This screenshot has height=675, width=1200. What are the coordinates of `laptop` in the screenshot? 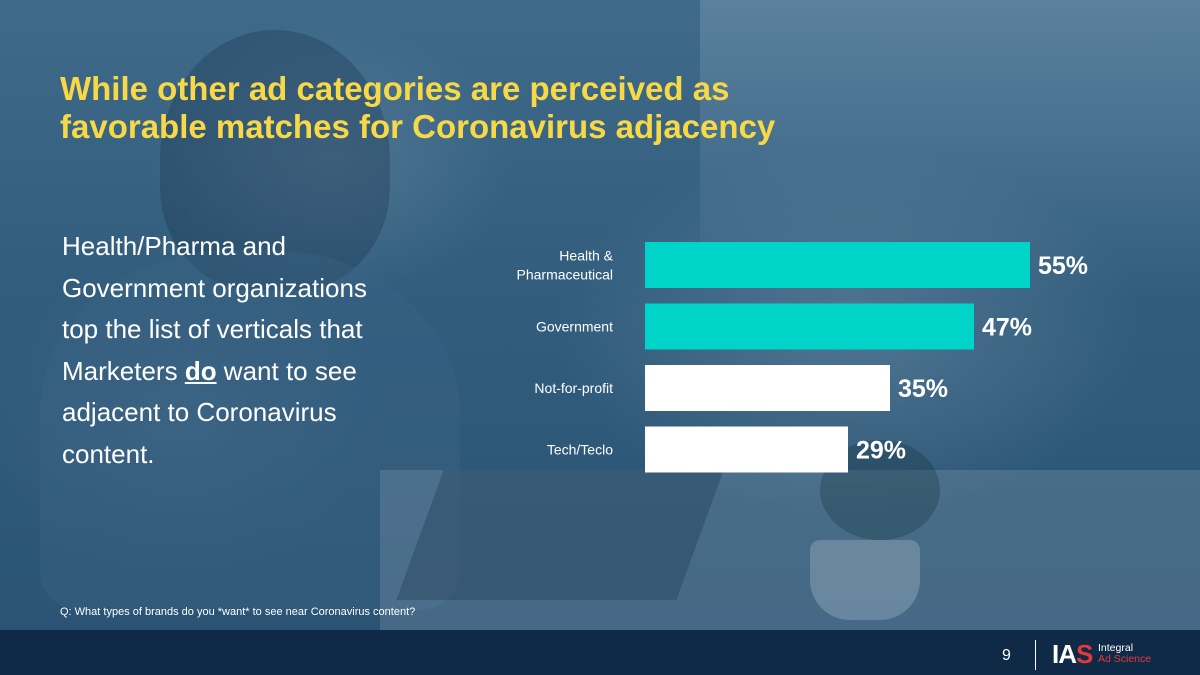 It's located at (560, 535).